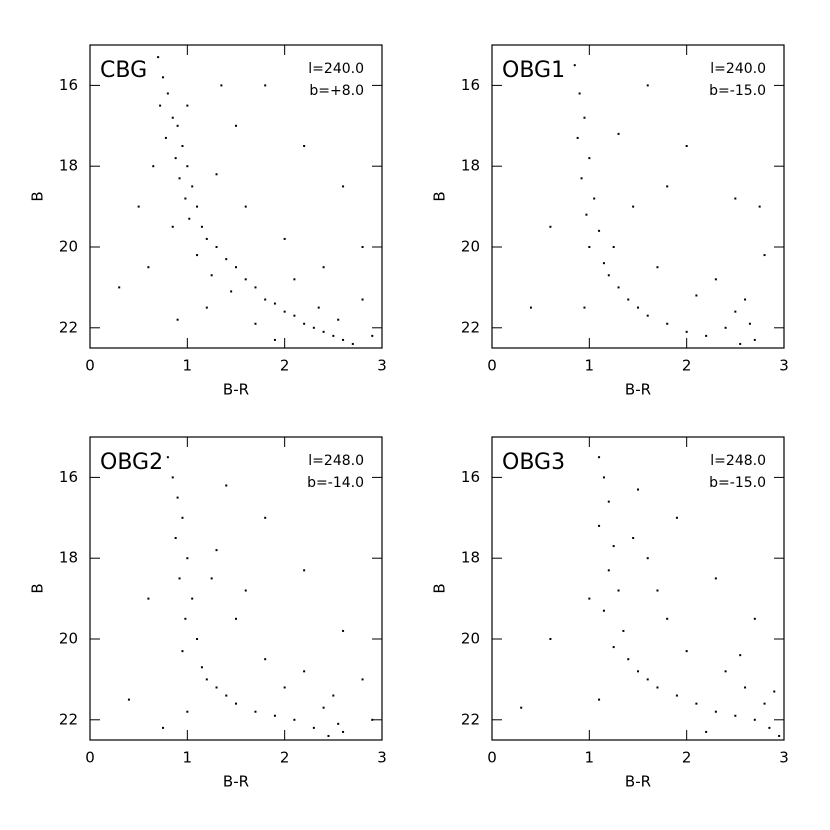 Image resolution: width=830 pixels, height=830 pixels. What do you see at coordinates (285, 758) in the screenshot?
I see `x-tick-label: 2` at bounding box center [285, 758].